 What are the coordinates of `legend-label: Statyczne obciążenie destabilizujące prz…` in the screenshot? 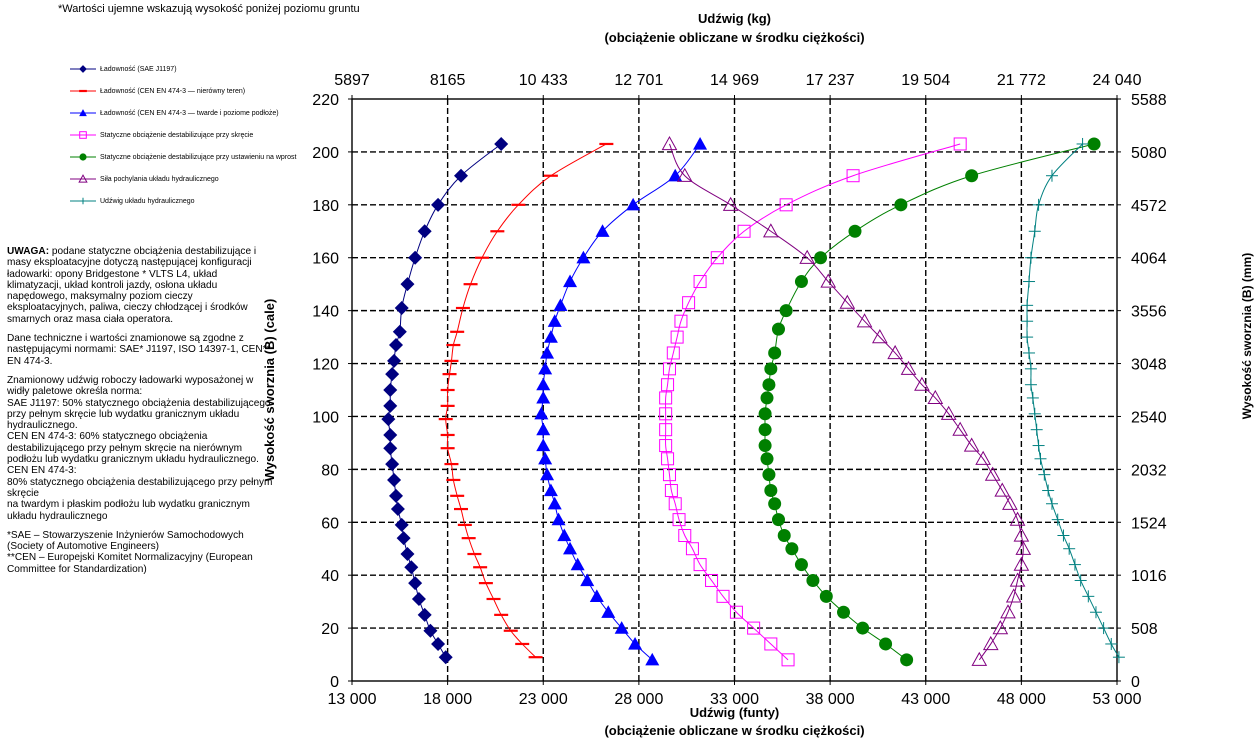 It's located at (198, 157).